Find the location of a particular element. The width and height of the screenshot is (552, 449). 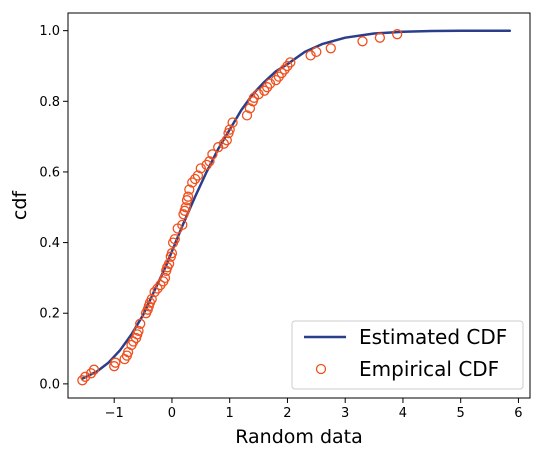

legend-label-empirical: Empirical CDF is located at coordinates (429, 369).